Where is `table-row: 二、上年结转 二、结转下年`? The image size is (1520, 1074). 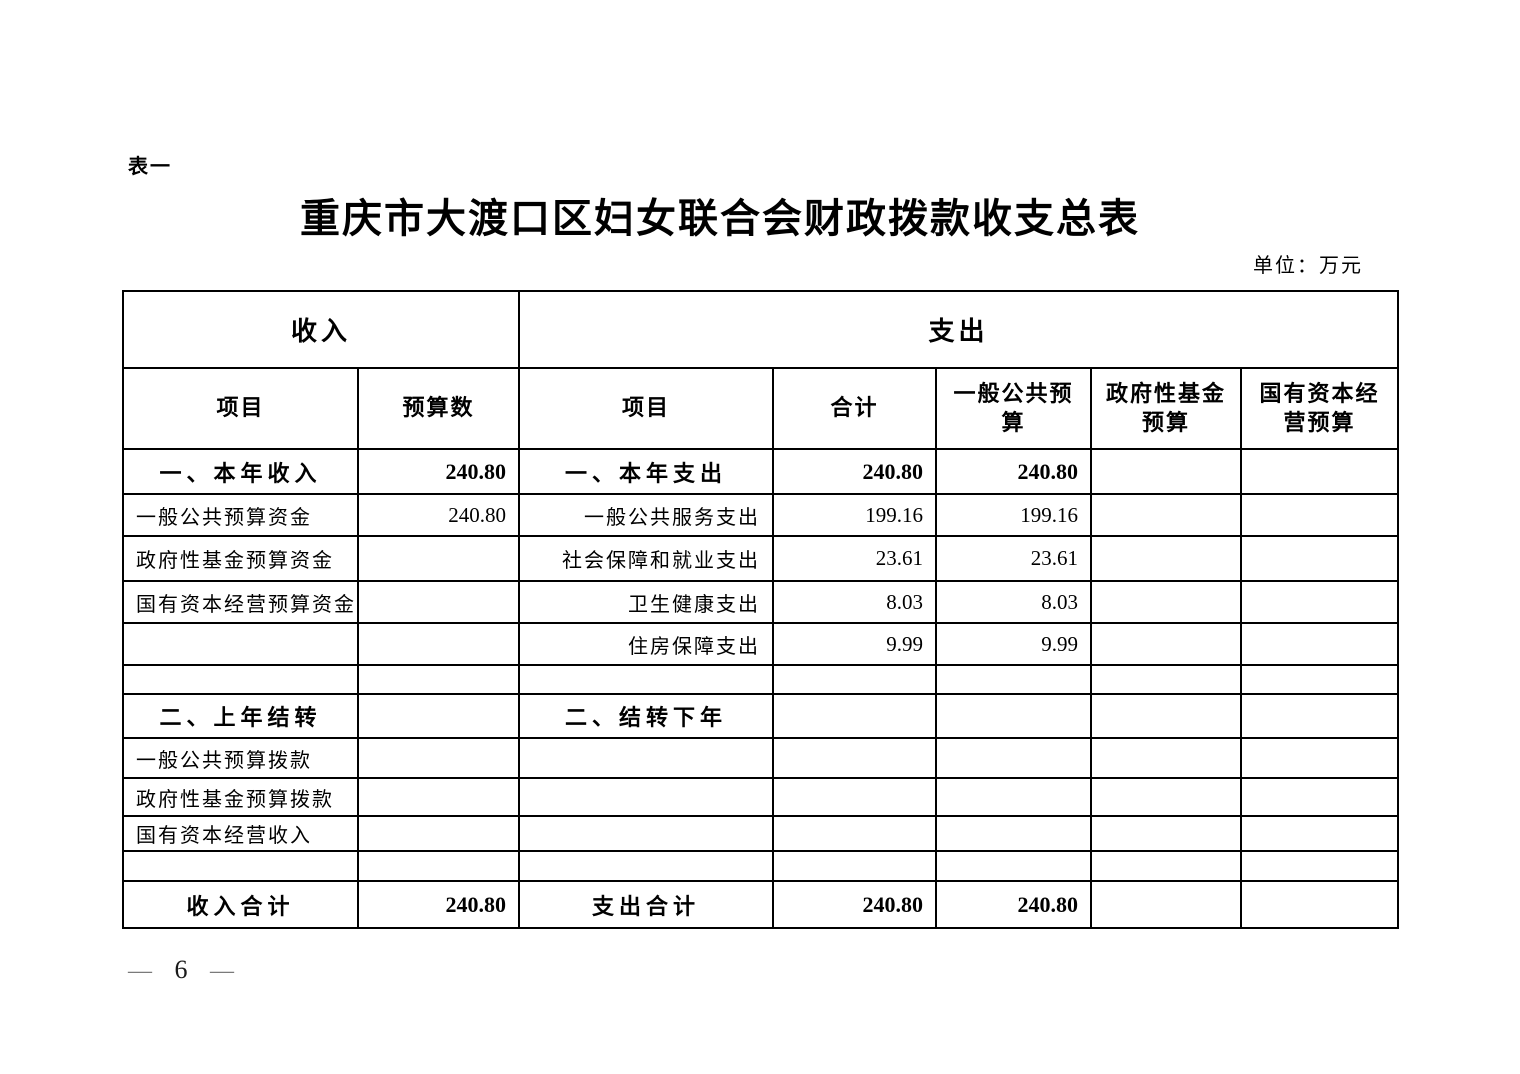 table-row: 二、上年结转 二、结转下年 is located at coordinates (761, 716).